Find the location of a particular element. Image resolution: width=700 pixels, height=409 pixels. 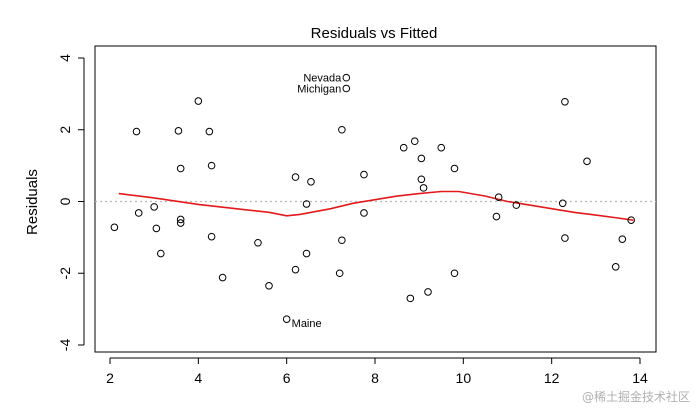

watermark: @稀土掘金技术社区 is located at coordinates (635, 397).